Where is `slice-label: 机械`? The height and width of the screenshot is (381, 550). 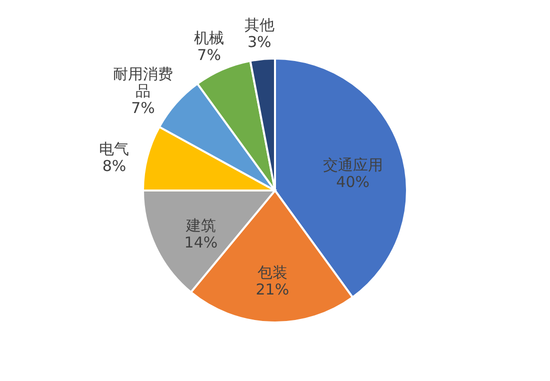
slice-label: 机械 is located at coordinates (209, 38).